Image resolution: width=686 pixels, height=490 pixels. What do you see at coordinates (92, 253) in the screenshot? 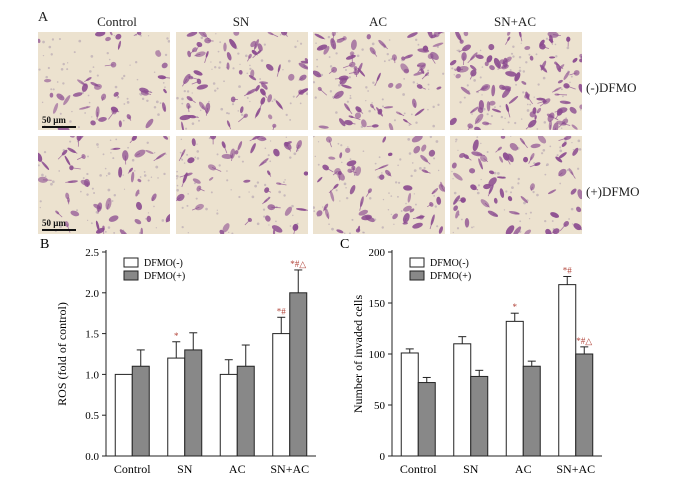
I see `y-tick-label: 2.5` at bounding box center [92, 253].